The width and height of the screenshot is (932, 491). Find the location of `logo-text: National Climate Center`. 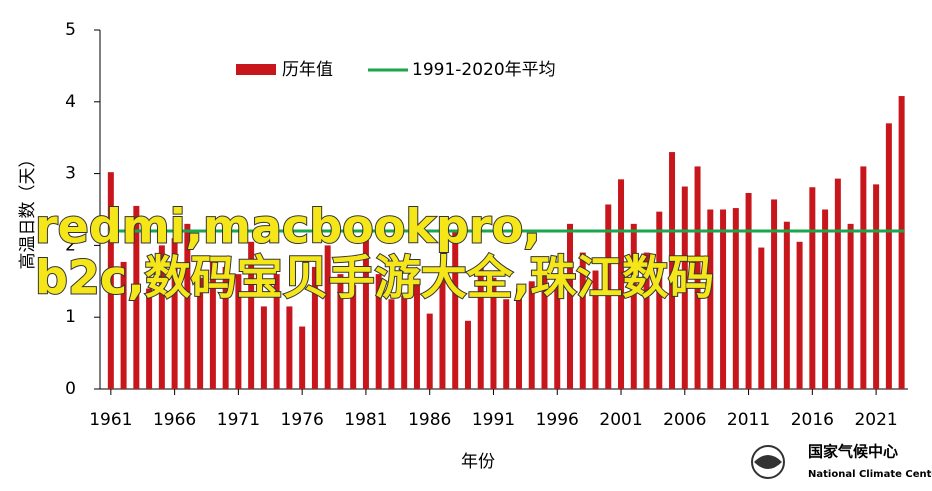

logo-text: National Climate Center is located at coordinates (870, 474).